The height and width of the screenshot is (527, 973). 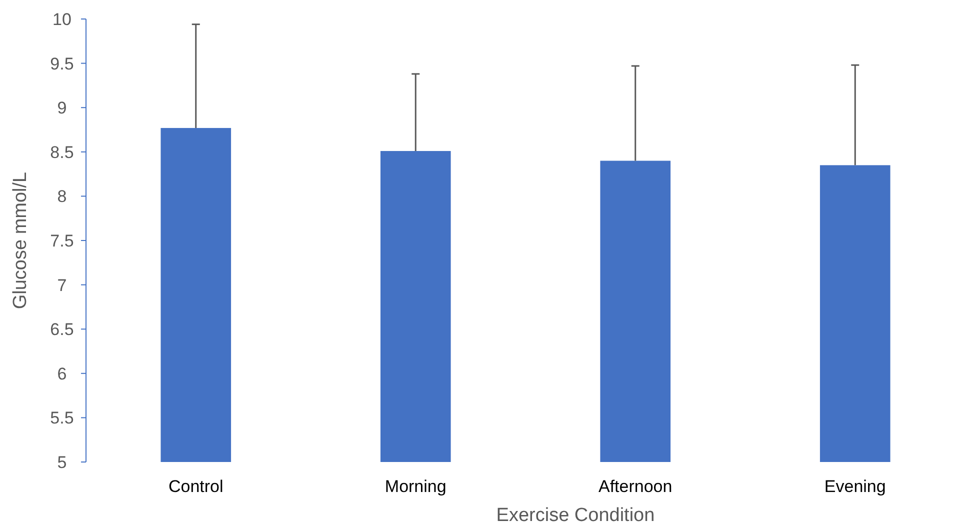 I want to click on y-tick-label: 6, so click(x=62, y=374).